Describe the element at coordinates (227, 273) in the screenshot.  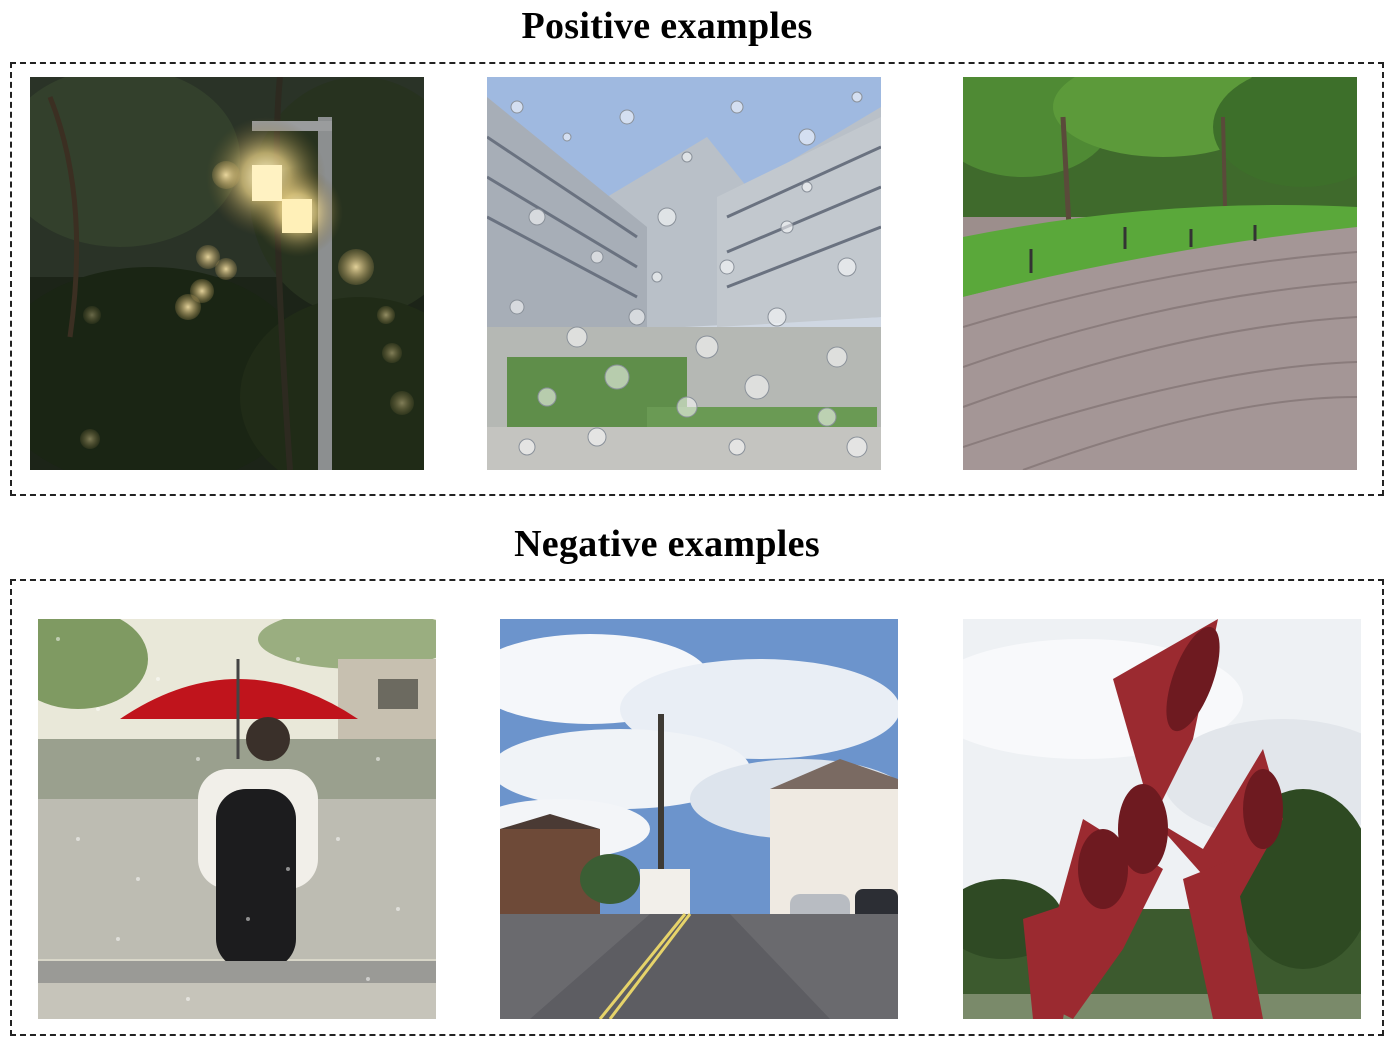
I see `night-streetlamp-photo` at that location.